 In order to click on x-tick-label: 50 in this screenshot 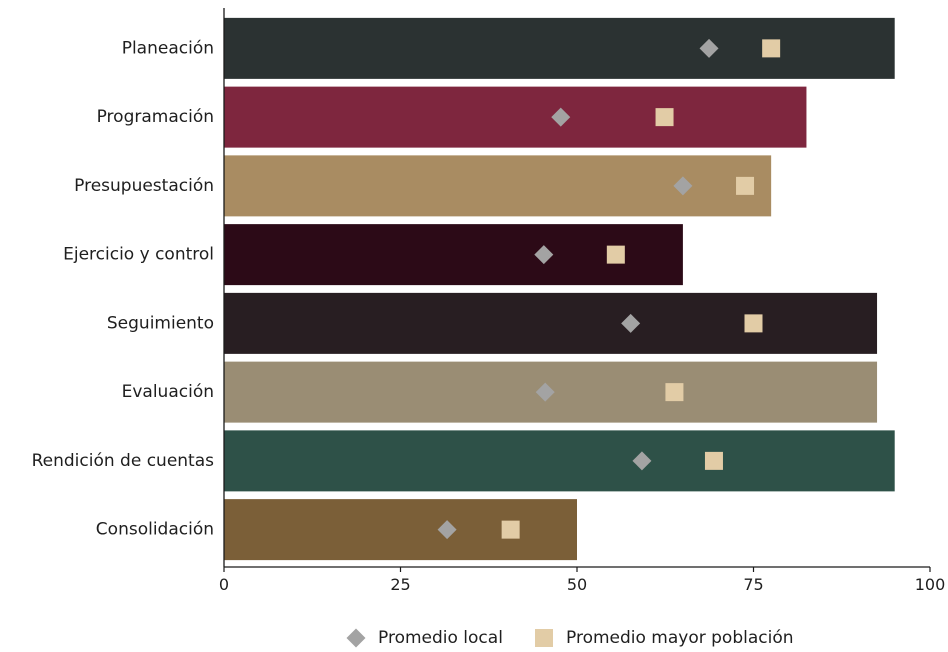, I will do `click(577, 584)`.